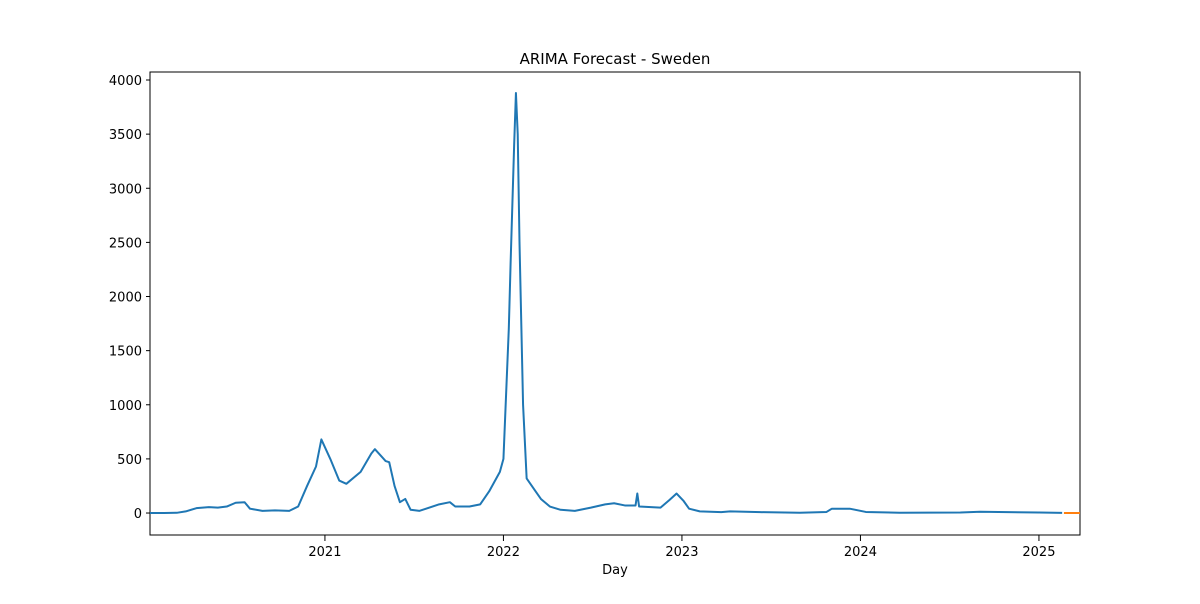 This screenshot has width=1200, height=604. What do you see at coordinates (615, 570) in the screenshot?
I see `x-axis-label: Day` at bounding box center [615, 570].